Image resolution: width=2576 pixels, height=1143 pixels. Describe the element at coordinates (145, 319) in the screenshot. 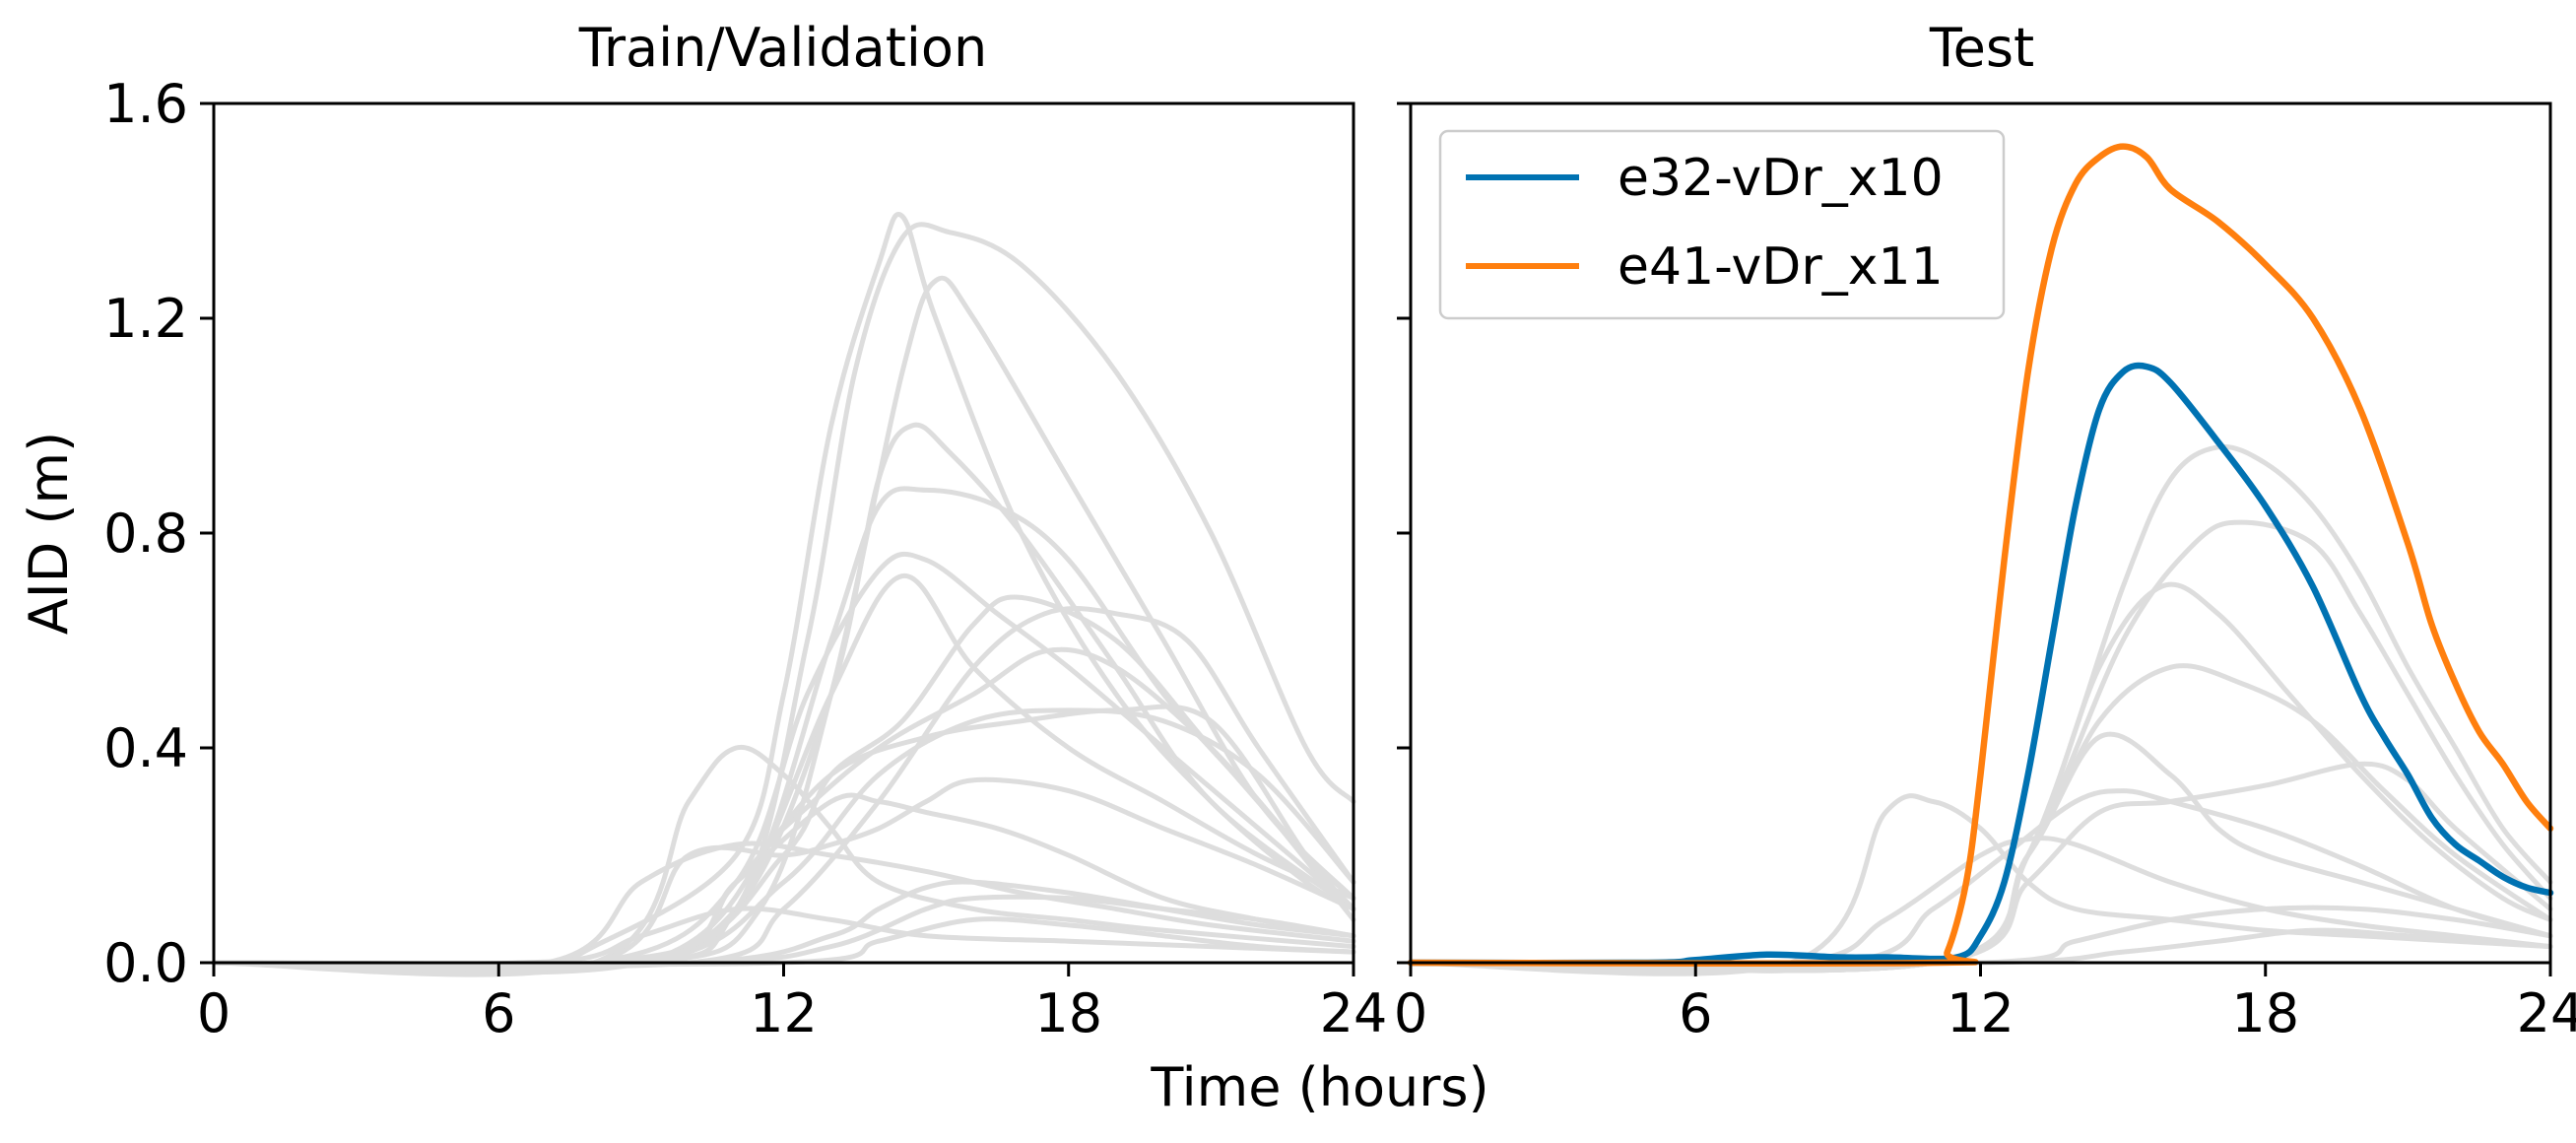

I see `y-tick-label-1.2: 1.2` at that location.